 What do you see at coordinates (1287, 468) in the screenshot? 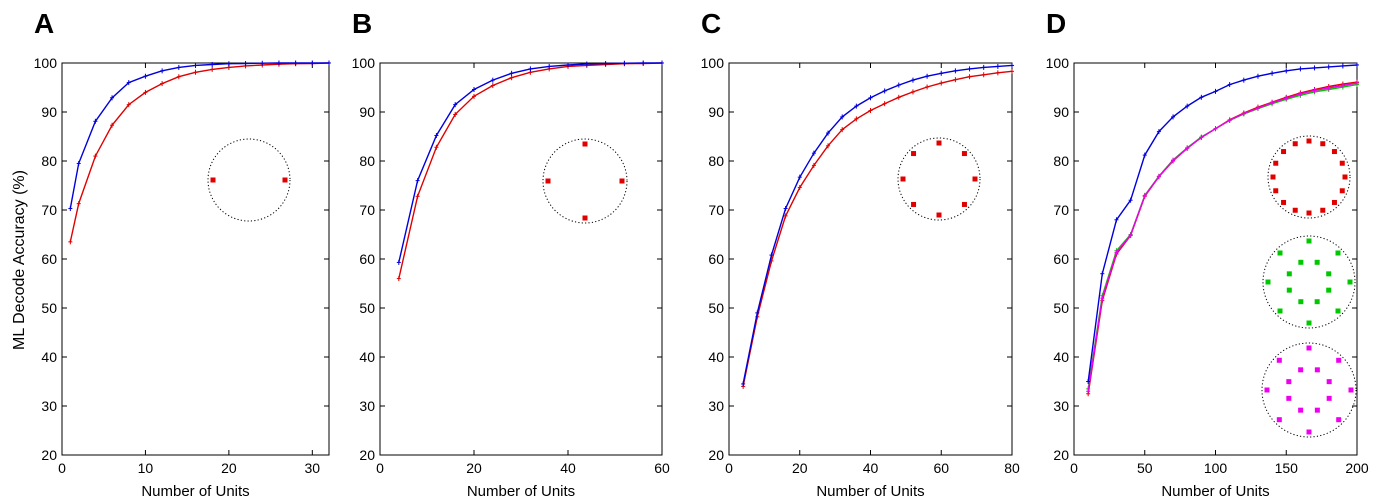
I see `x-tick-label: 150` at bounding box center [1287, 468].